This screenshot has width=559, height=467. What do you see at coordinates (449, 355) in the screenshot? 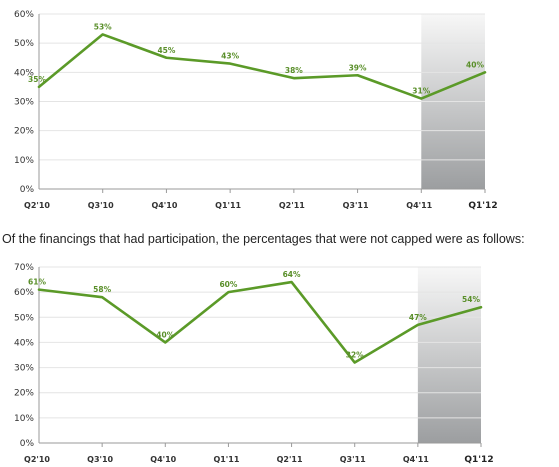
I see `highlight-band` at bounding box center [449, 355].